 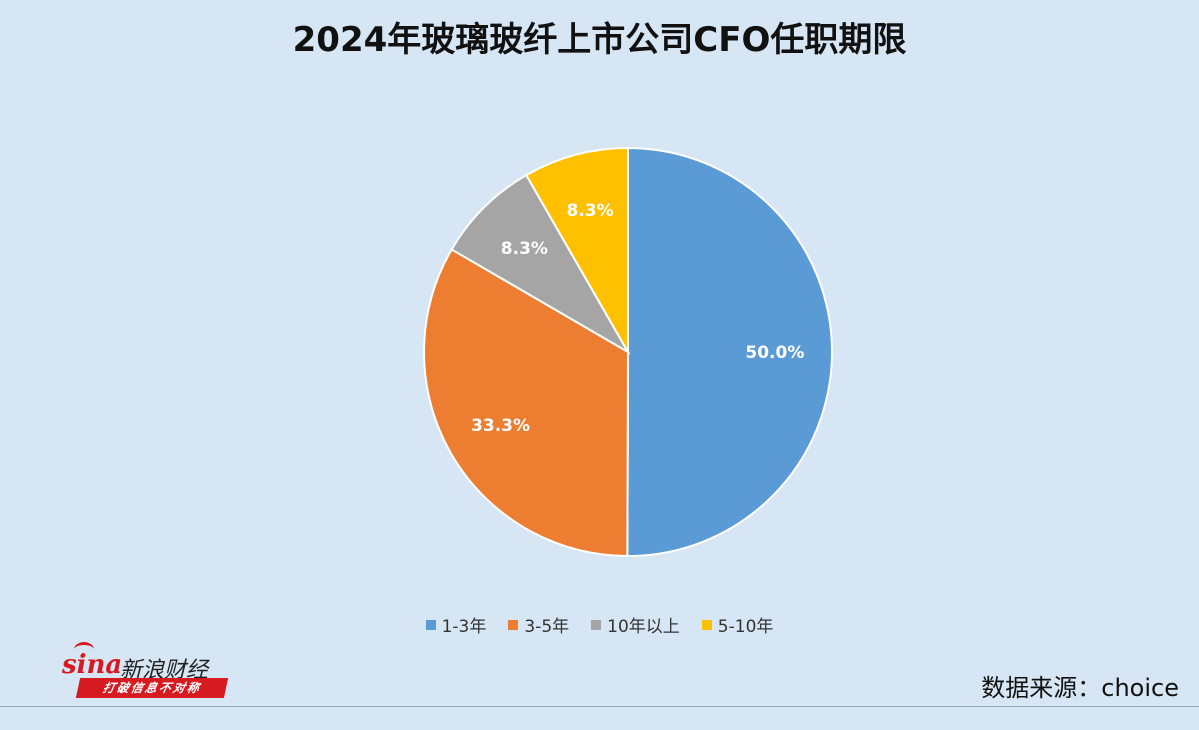 I want to click on legend-item-2: 3-5年, so click(x=538, y=624).